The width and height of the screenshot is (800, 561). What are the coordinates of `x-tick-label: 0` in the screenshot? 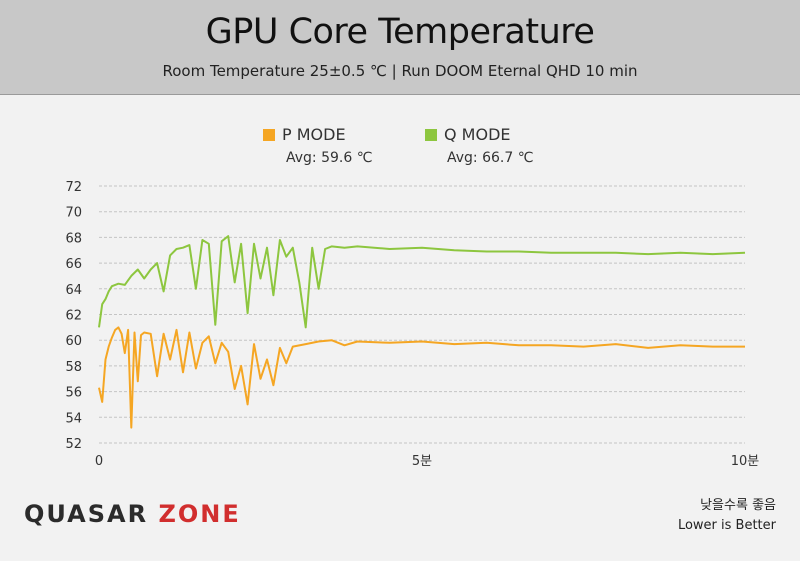 It's located at (99, 461).